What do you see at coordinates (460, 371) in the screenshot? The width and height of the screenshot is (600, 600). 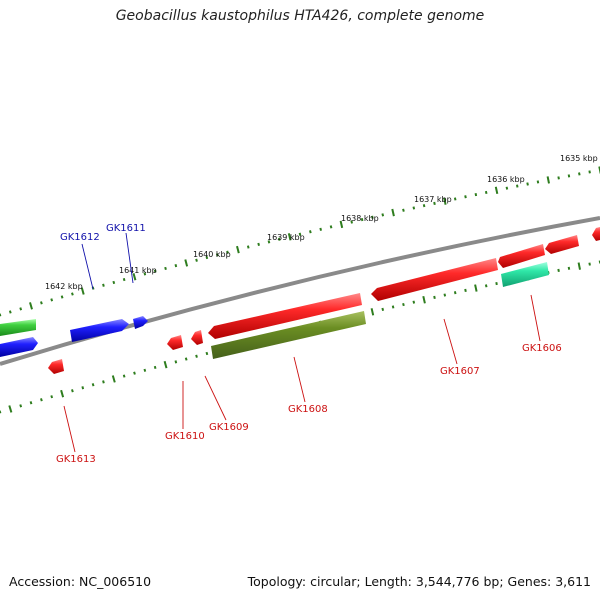 I see `gene-label-gk1607: GK1607` at bounding box center [460, 371].